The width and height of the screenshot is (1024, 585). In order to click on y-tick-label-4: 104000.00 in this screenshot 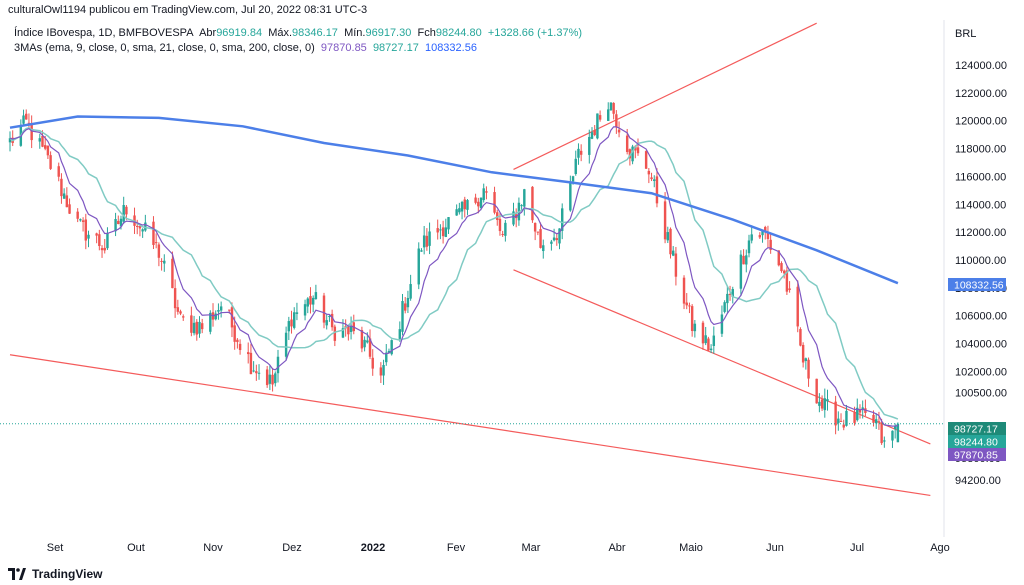, I will do `click(981, 345)`.